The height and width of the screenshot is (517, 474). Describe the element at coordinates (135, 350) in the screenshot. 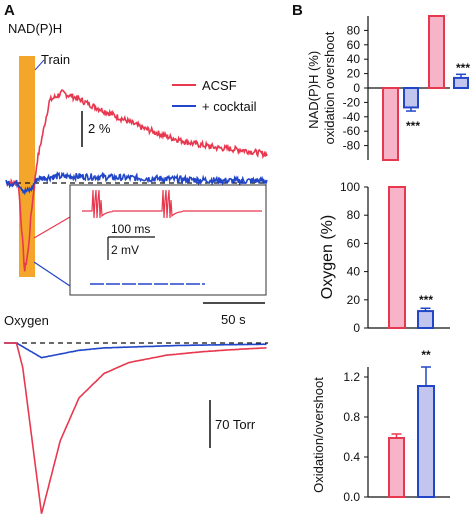

I see `oxygen-cocktail-trace` at that location.